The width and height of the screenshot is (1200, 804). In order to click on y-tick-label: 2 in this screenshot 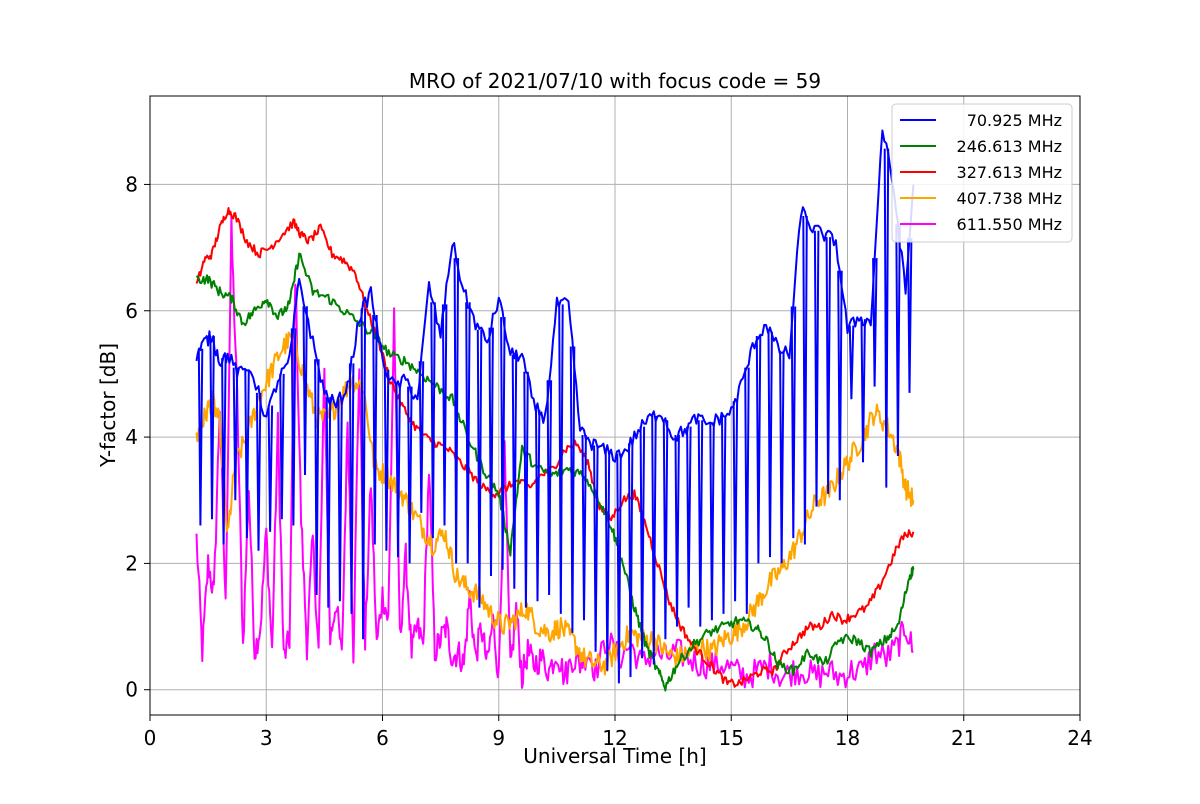, I will do `click(131, 563)`.